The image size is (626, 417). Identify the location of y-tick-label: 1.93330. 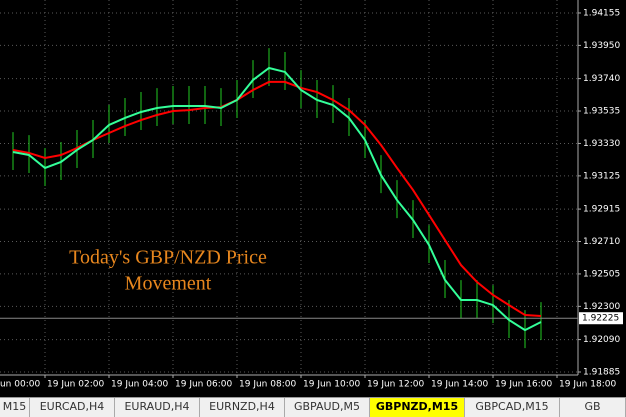
(601, 144).